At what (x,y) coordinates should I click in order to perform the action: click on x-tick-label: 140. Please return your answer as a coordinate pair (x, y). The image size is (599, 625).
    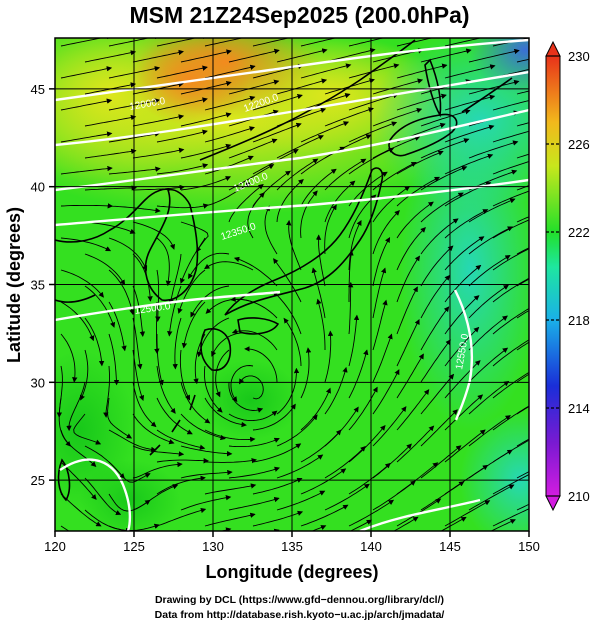
    Looking at the image, I should click on (371, 546).